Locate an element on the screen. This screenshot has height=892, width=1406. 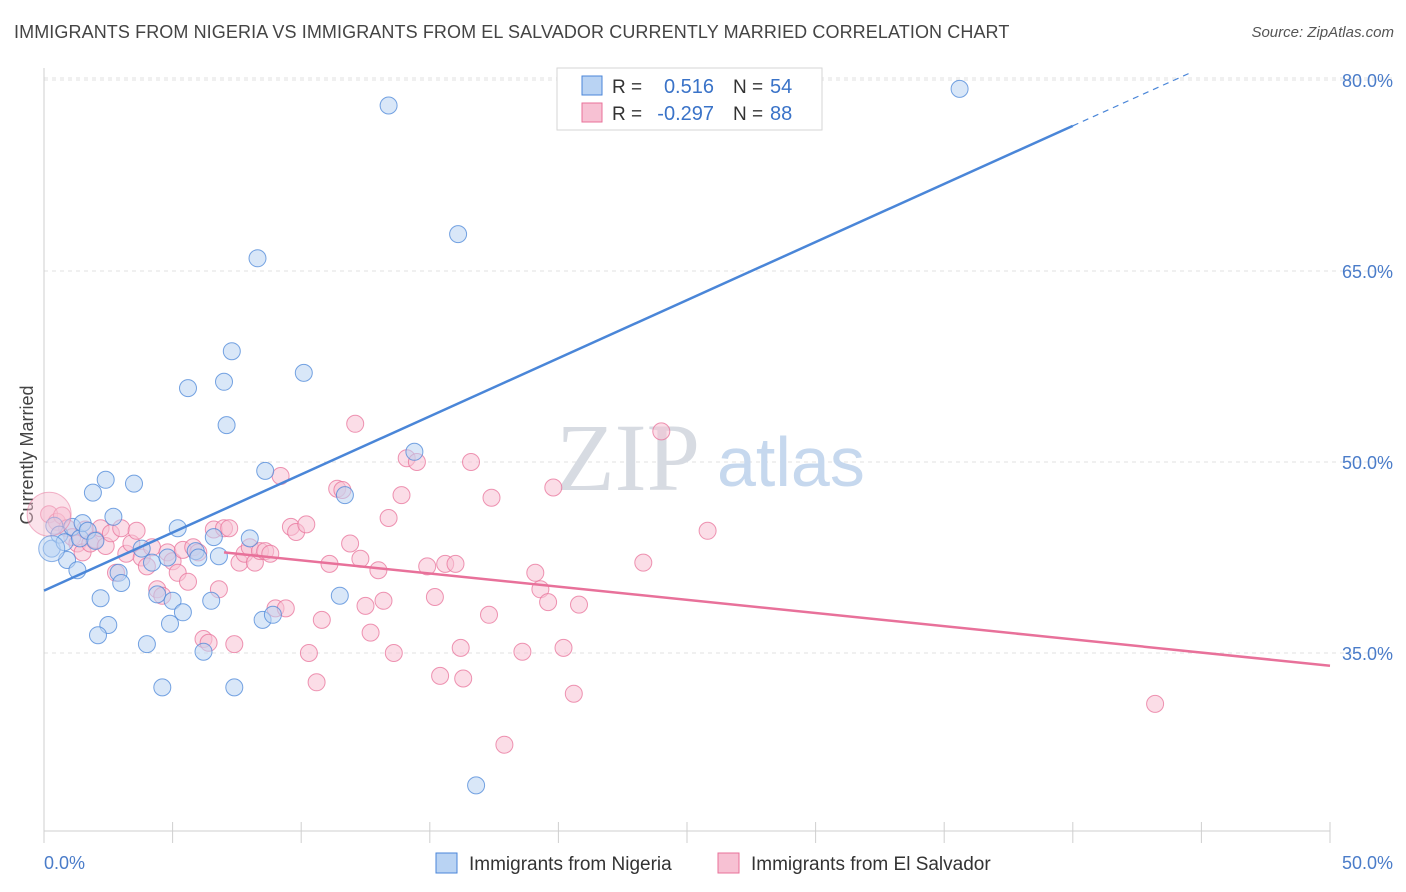
stats-r-value-el-salvador: -0.297 is located at coordinates (685, 114).